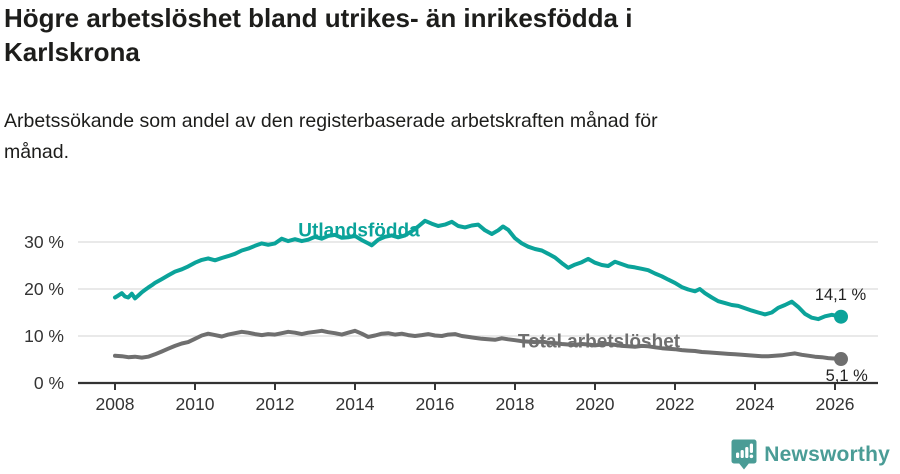  What do you see at coordinates (675, 404) in the screenshot?
I see `x-tick-label: 2022` at bounding box center [675, 404].